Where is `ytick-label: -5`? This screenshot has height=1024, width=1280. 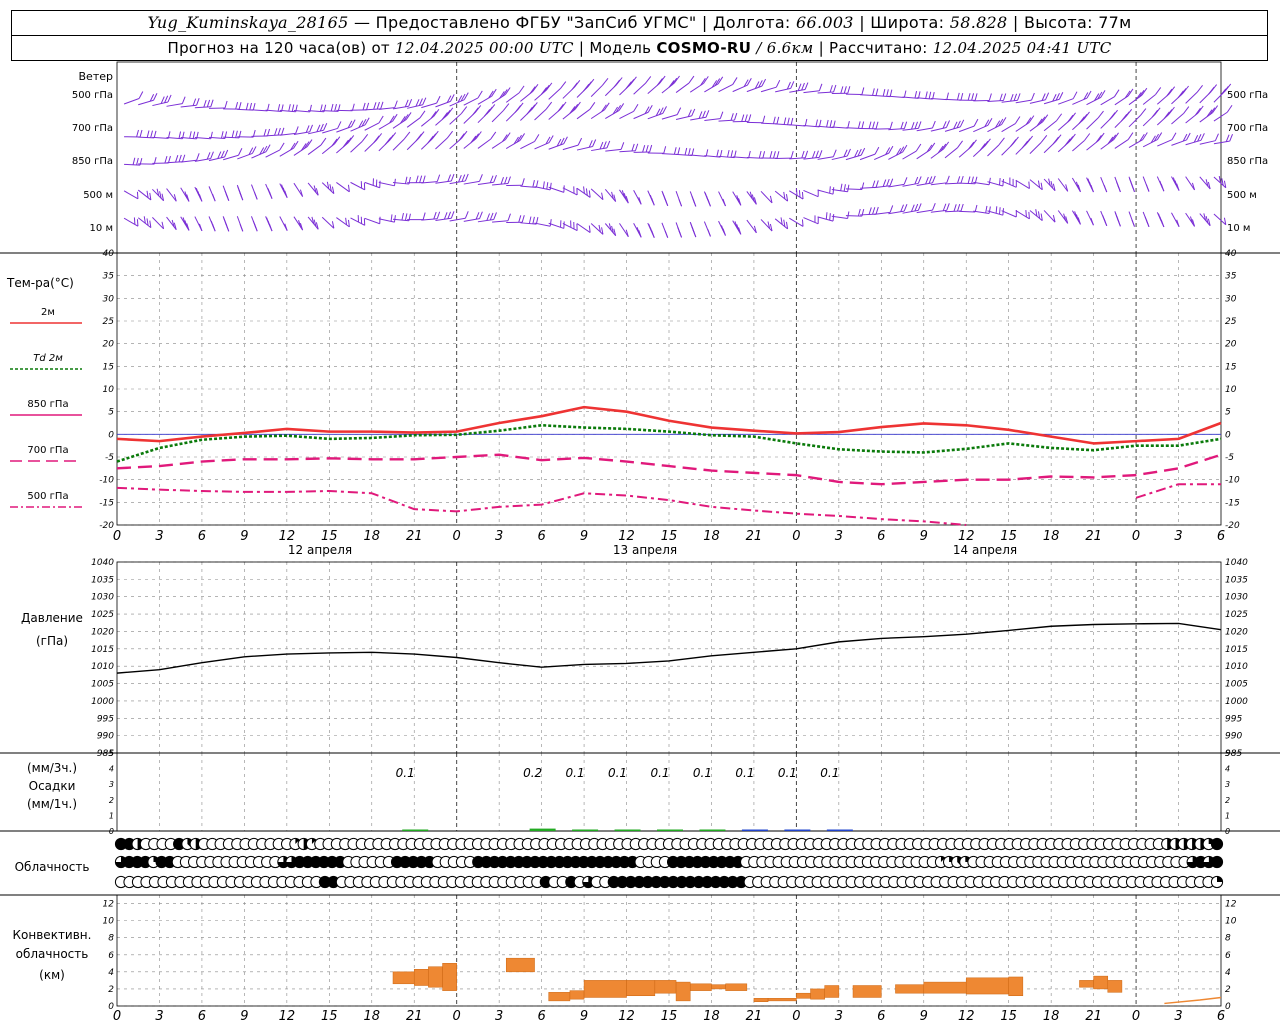
ytick-label: -5 is located at coordinates (109, 458).